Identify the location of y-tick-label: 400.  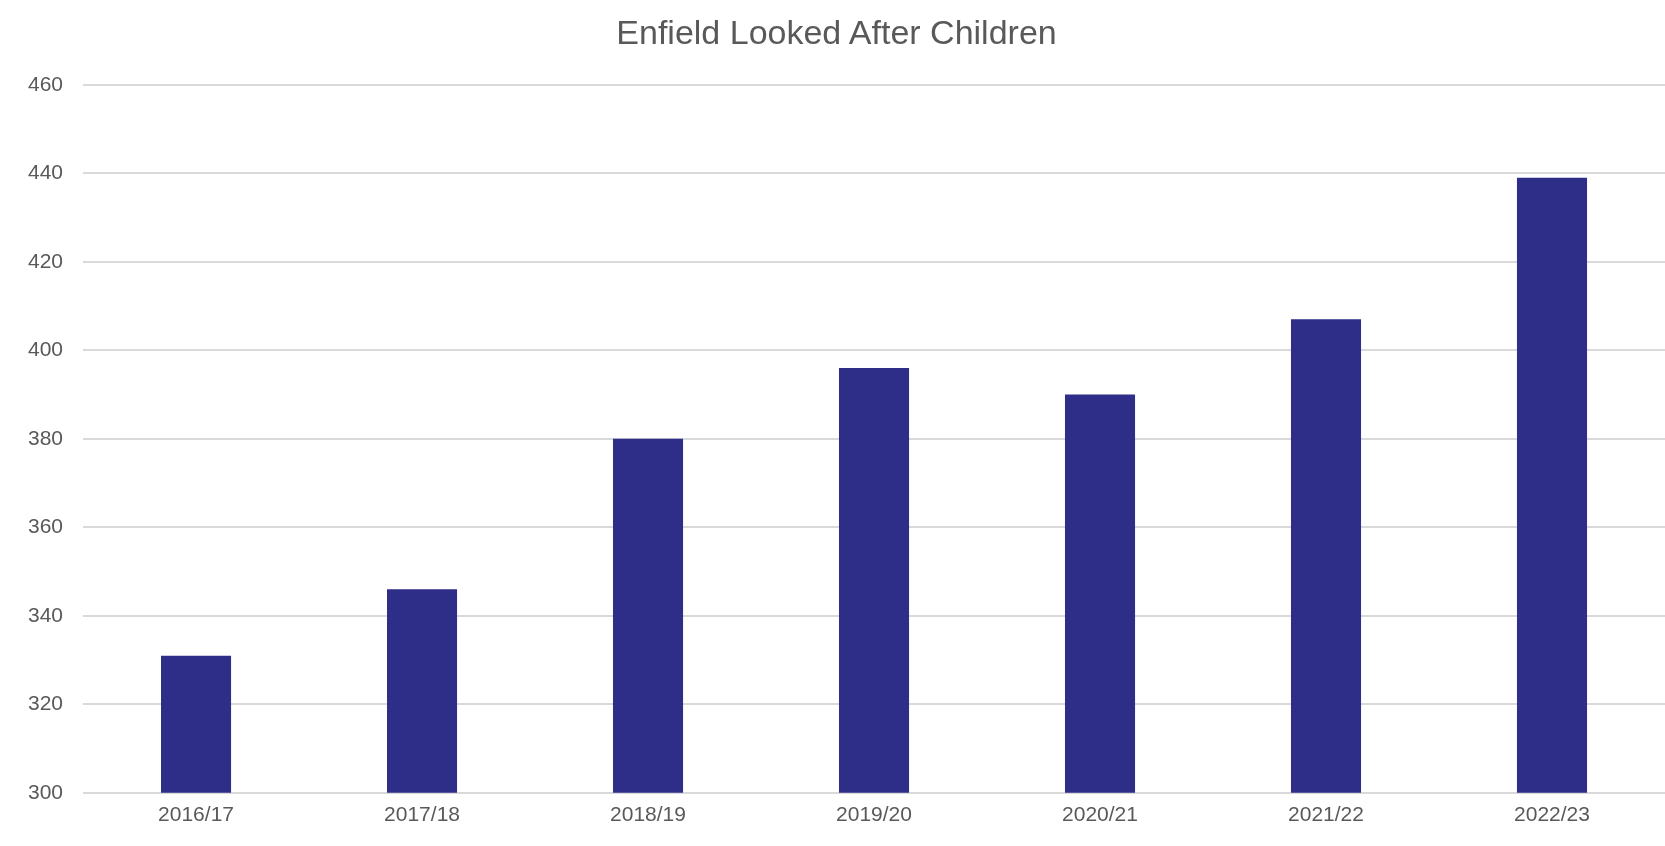
(45, 349).